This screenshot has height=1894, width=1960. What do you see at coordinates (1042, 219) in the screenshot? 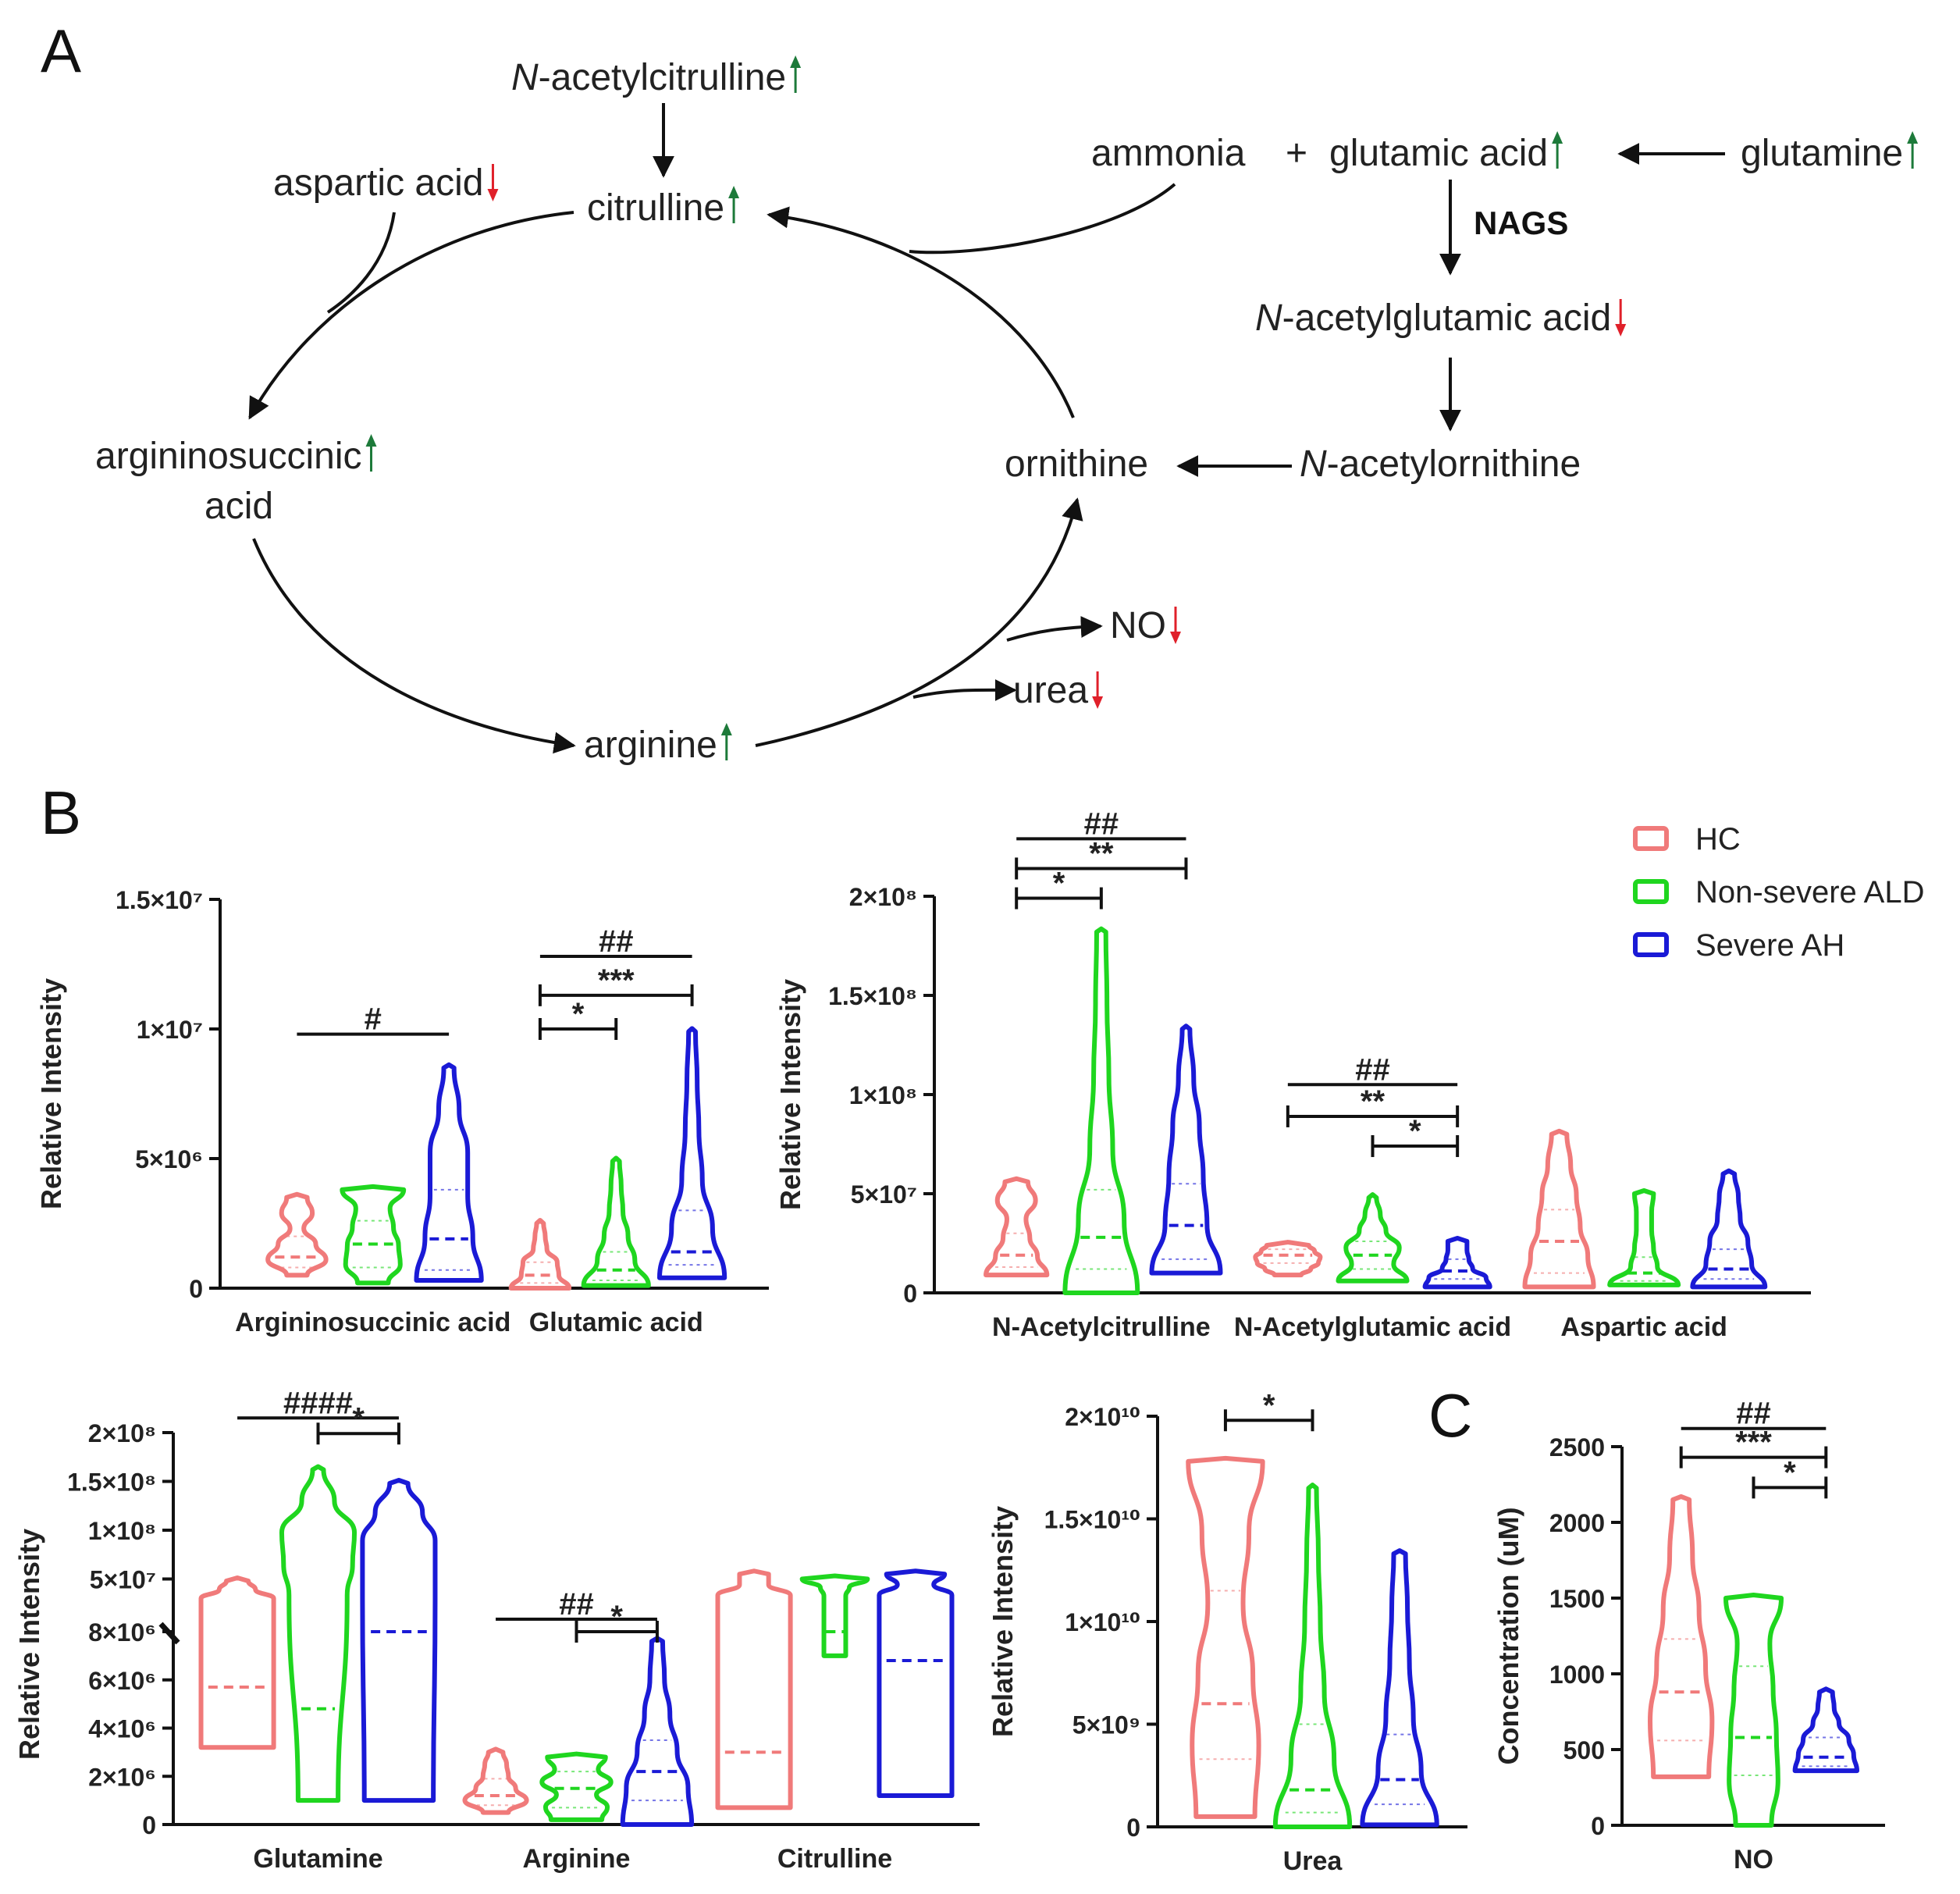
I see `arrow-ammonia-citrulline` at bounding box center [1042, 219].